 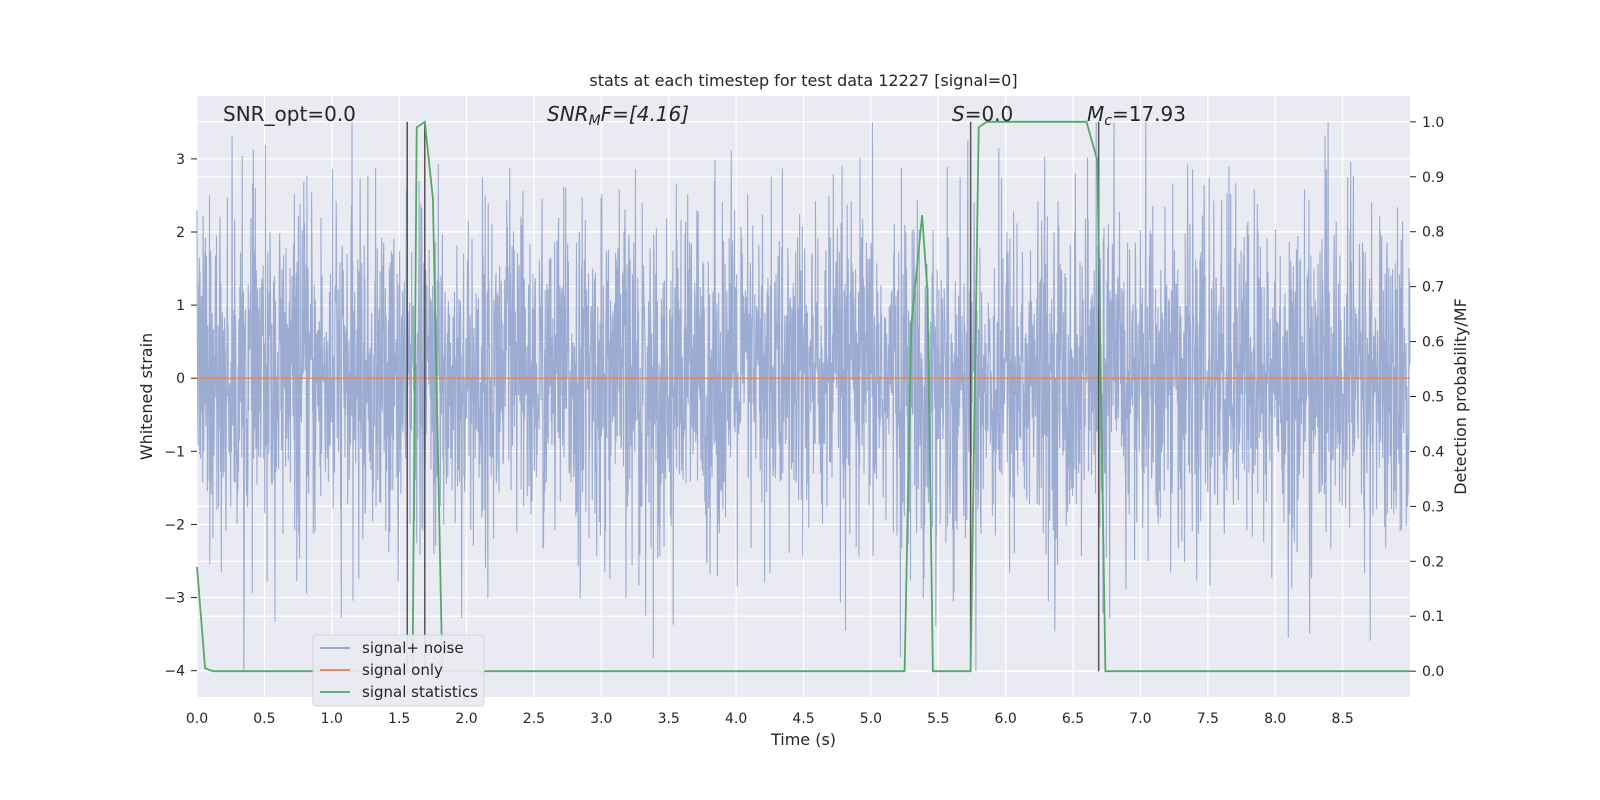 I want to click on y2-axis-label: Detection probability/MF, so click(x=1460, y=396).